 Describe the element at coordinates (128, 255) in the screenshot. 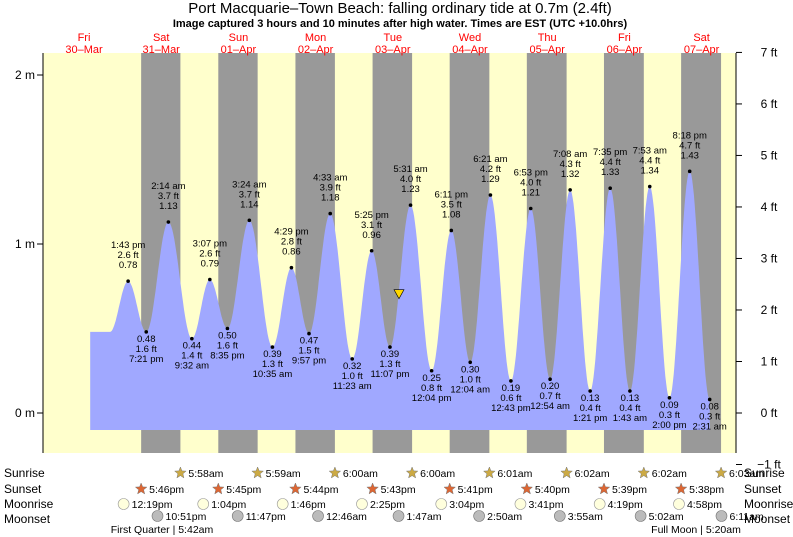

I see `extreme-feet: 2.6 ft` at that location.